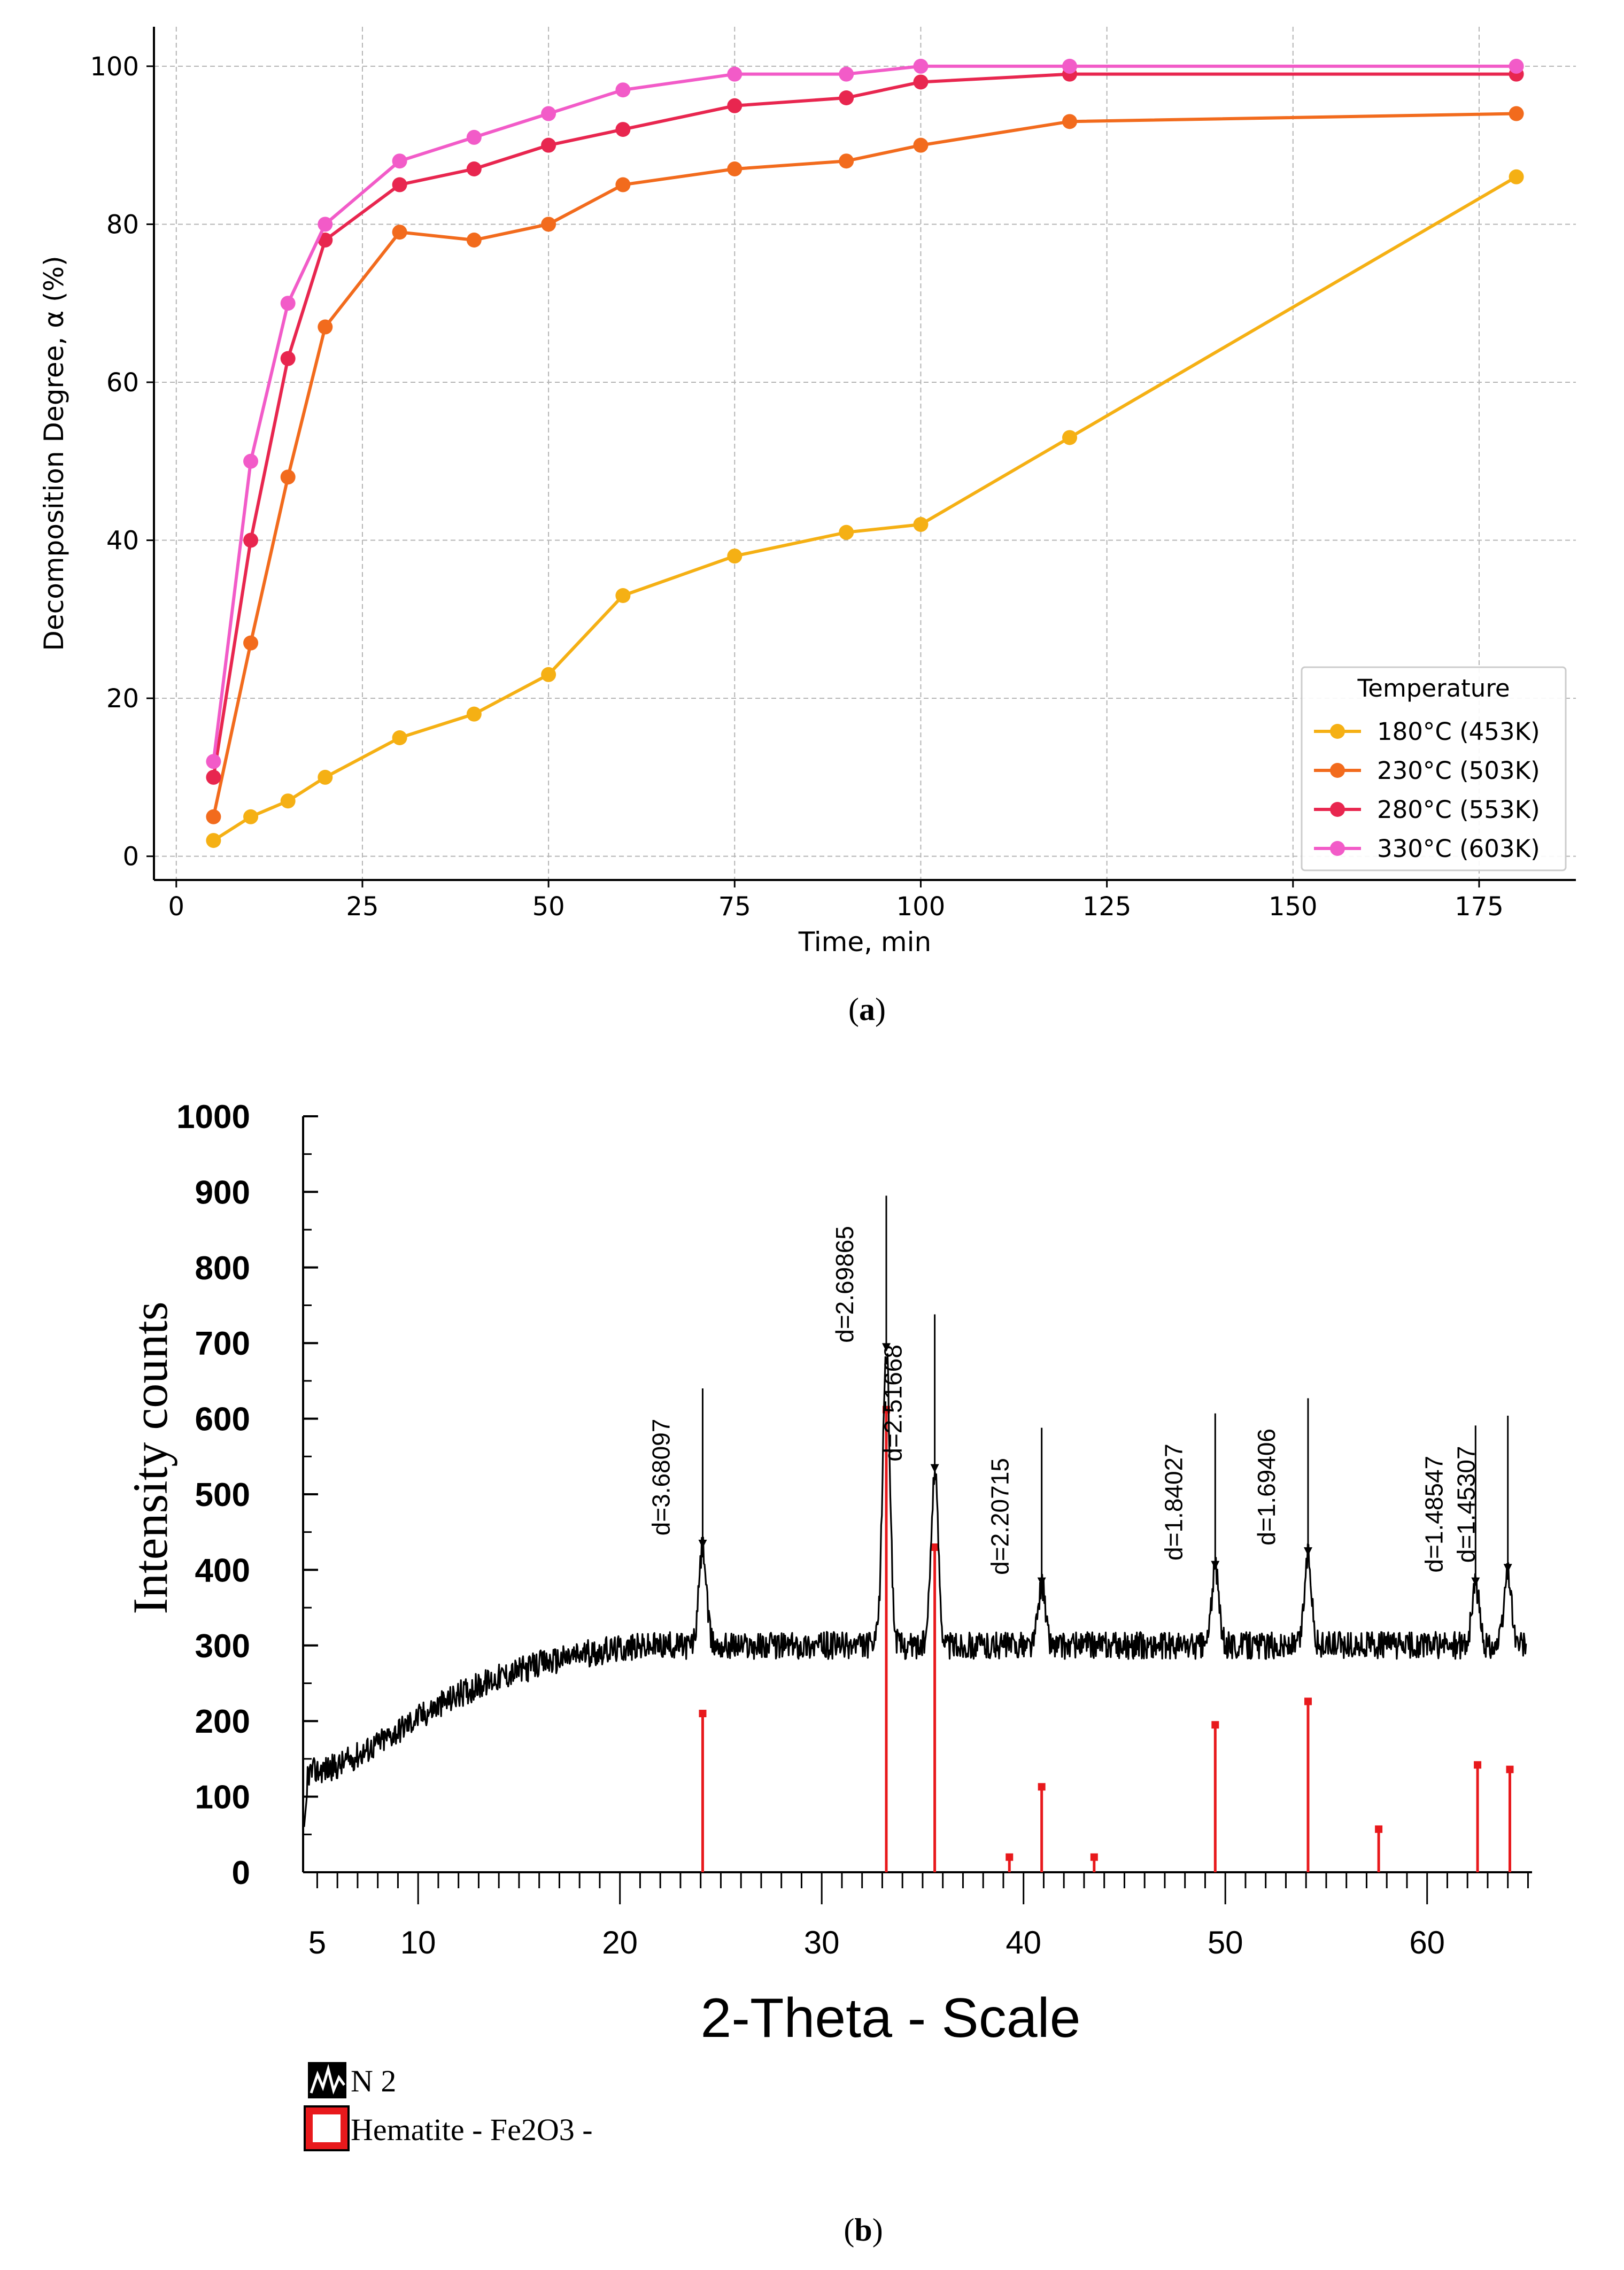 The image size is (1624, 2270). Describe the element at coordinates (921, 907) in the screenshot. I see `a-xtick-label: 100` at that location.